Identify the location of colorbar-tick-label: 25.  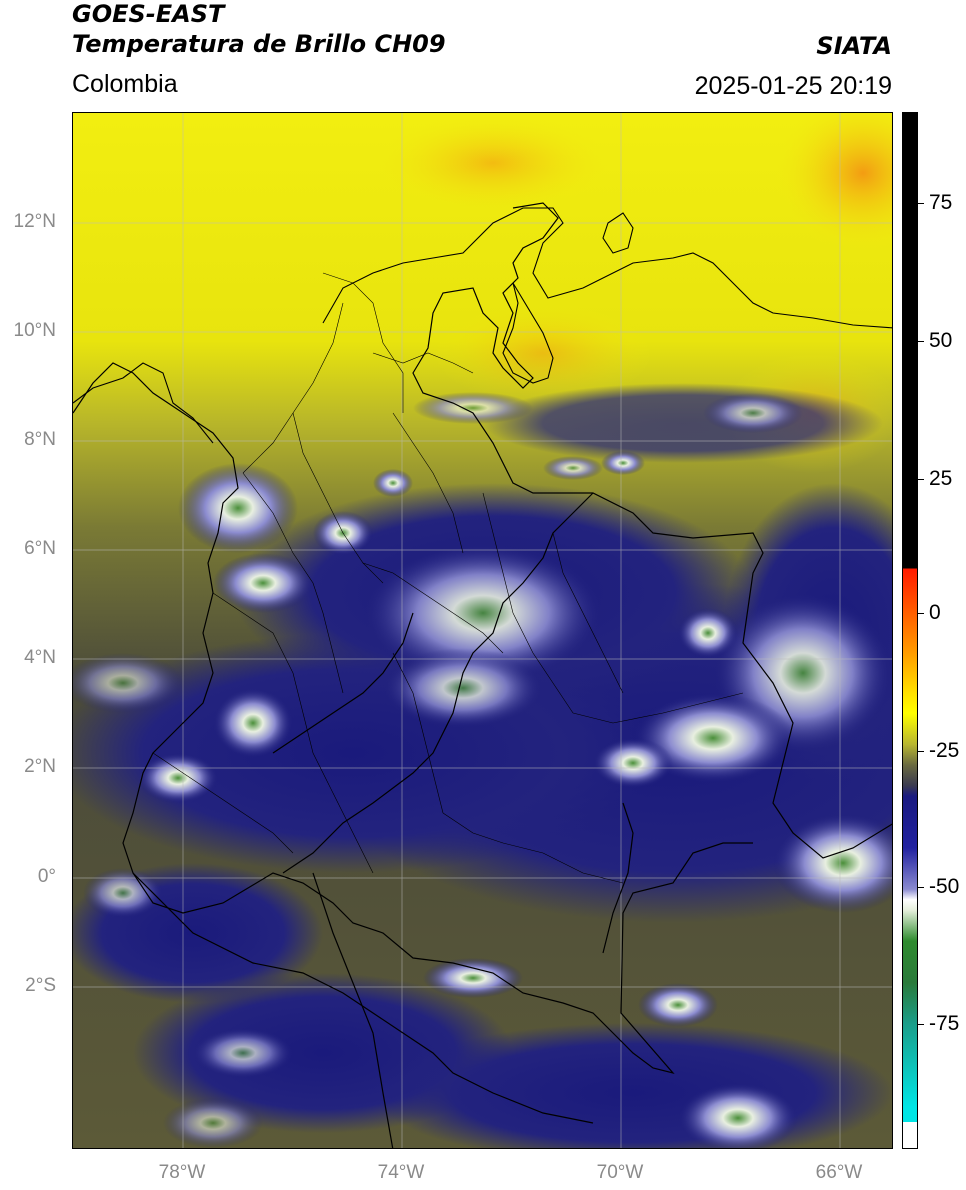
(941, 478).